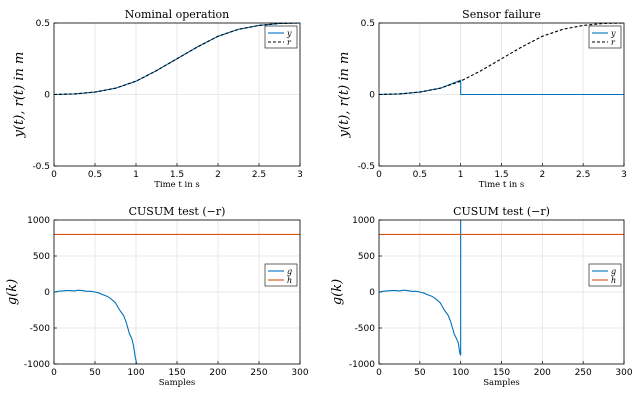 This screenshot has height=394, width=632. What do you see at coordinates (177, 14) in the screenshot?
I see `chart-title: Nominal operation` at bounding box center [177, 14].